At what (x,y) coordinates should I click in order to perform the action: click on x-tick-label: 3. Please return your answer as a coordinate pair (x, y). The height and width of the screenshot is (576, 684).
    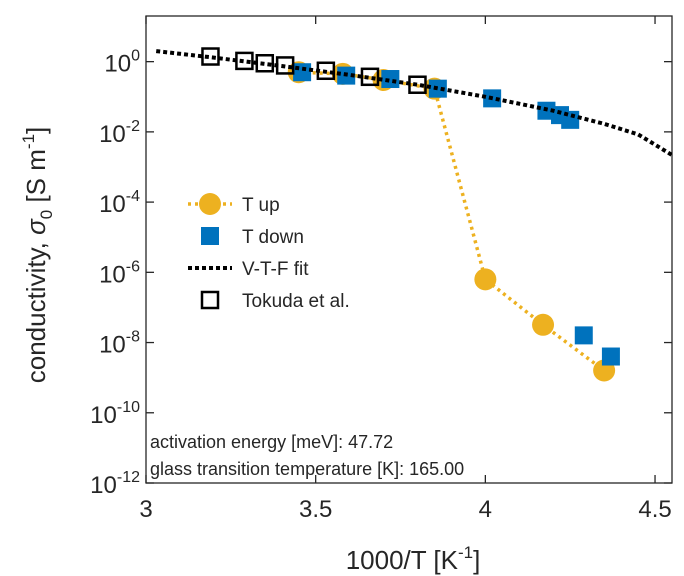
    Looking at the image, I should click on (145, 509).